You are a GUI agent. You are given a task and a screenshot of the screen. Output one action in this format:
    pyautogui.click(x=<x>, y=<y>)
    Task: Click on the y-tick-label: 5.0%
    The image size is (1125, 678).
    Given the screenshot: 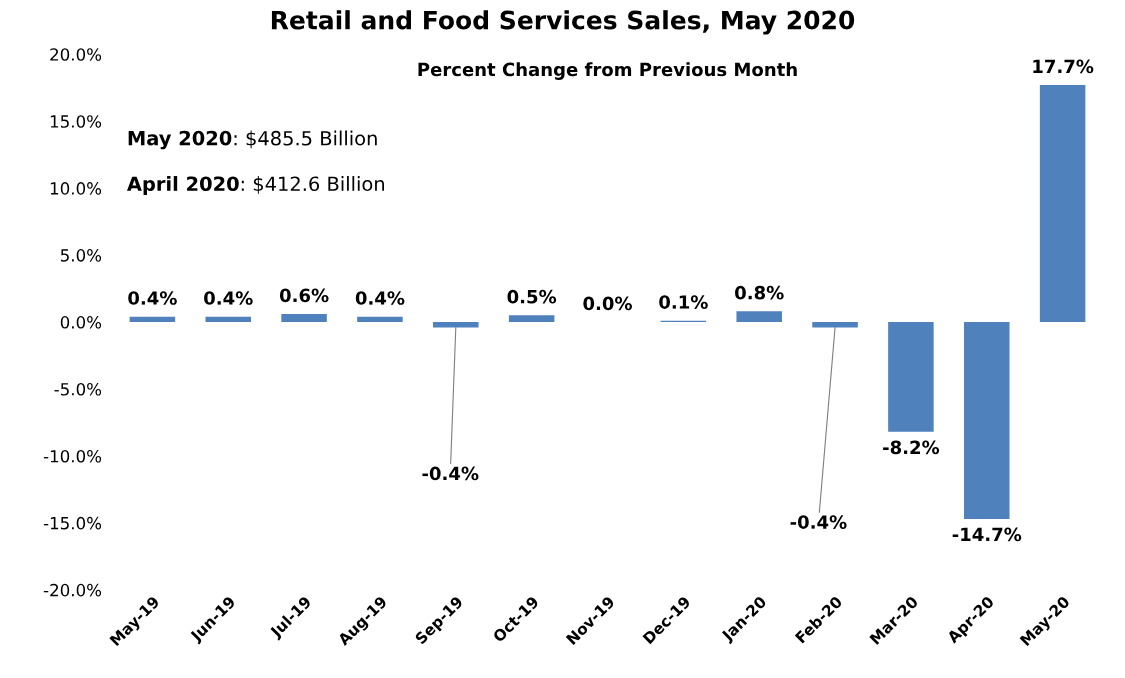 What is the action you would take?
    pyautogui.click(x=81, y=255)
    